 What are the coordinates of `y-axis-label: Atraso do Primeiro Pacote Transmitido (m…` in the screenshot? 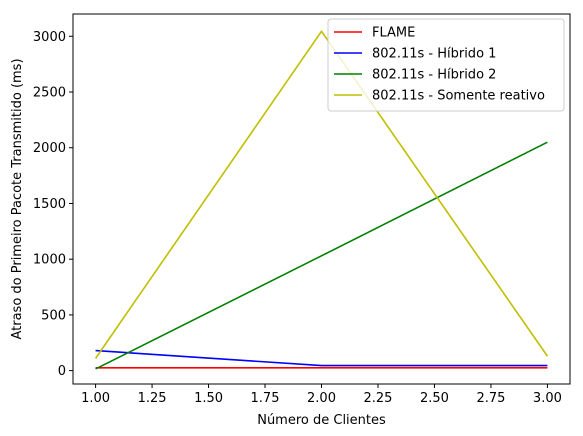 It's located at (17, 198).